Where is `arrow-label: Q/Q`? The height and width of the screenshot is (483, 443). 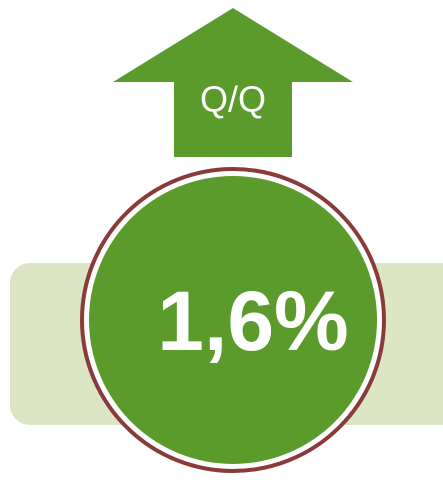
arrow-label: Q/Q is located at coordinates (233, 99).